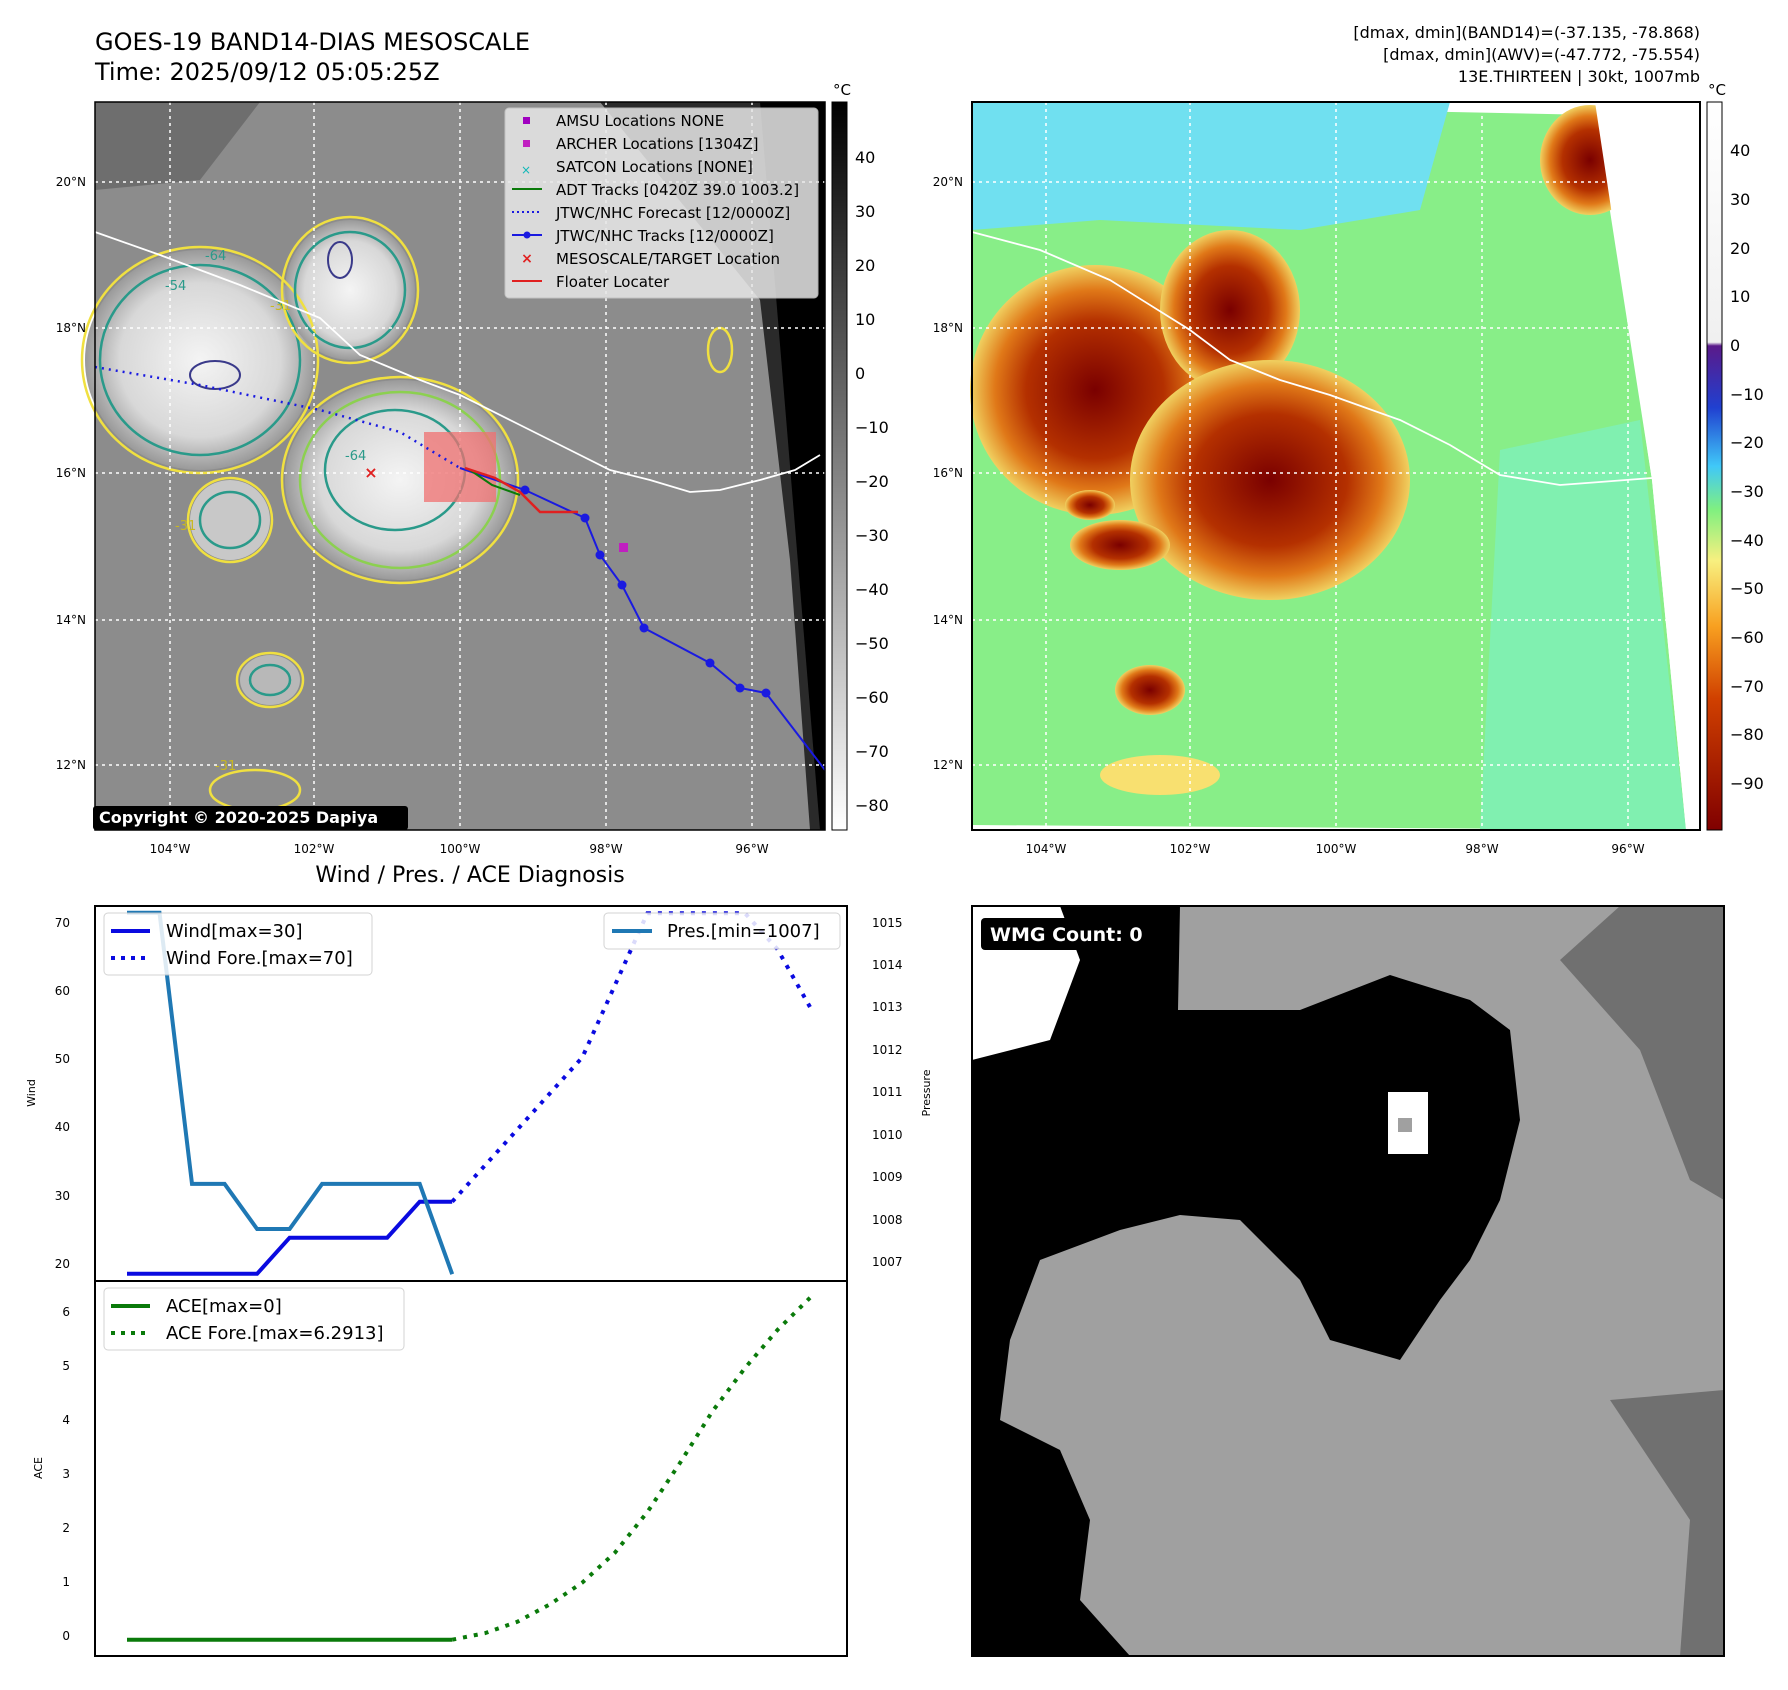 The image size is (1788, 1690). Describe the element at coordinates (887, 1262) in the screenshot. I see `pressure-tick: 1007` at that location.